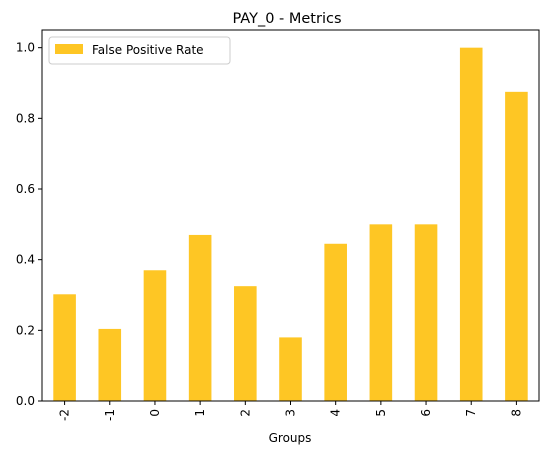 The image size is (547, 454). I want to click on x-axis: -2 -1 0 1 2 3 4 5 6 7 8, so click(290, 411).